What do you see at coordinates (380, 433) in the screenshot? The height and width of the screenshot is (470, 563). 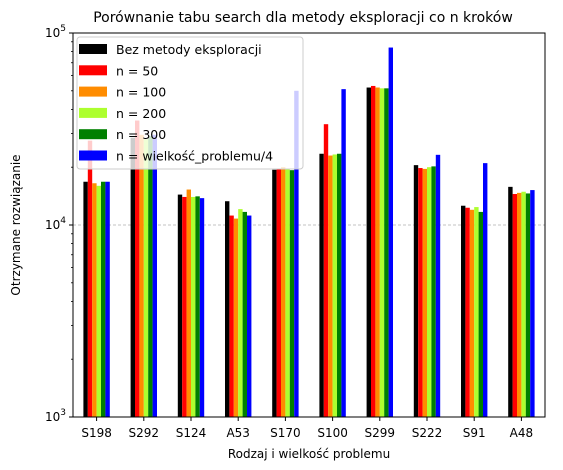 I see `x-tick-label: S299` at bounding box center [380, 433].